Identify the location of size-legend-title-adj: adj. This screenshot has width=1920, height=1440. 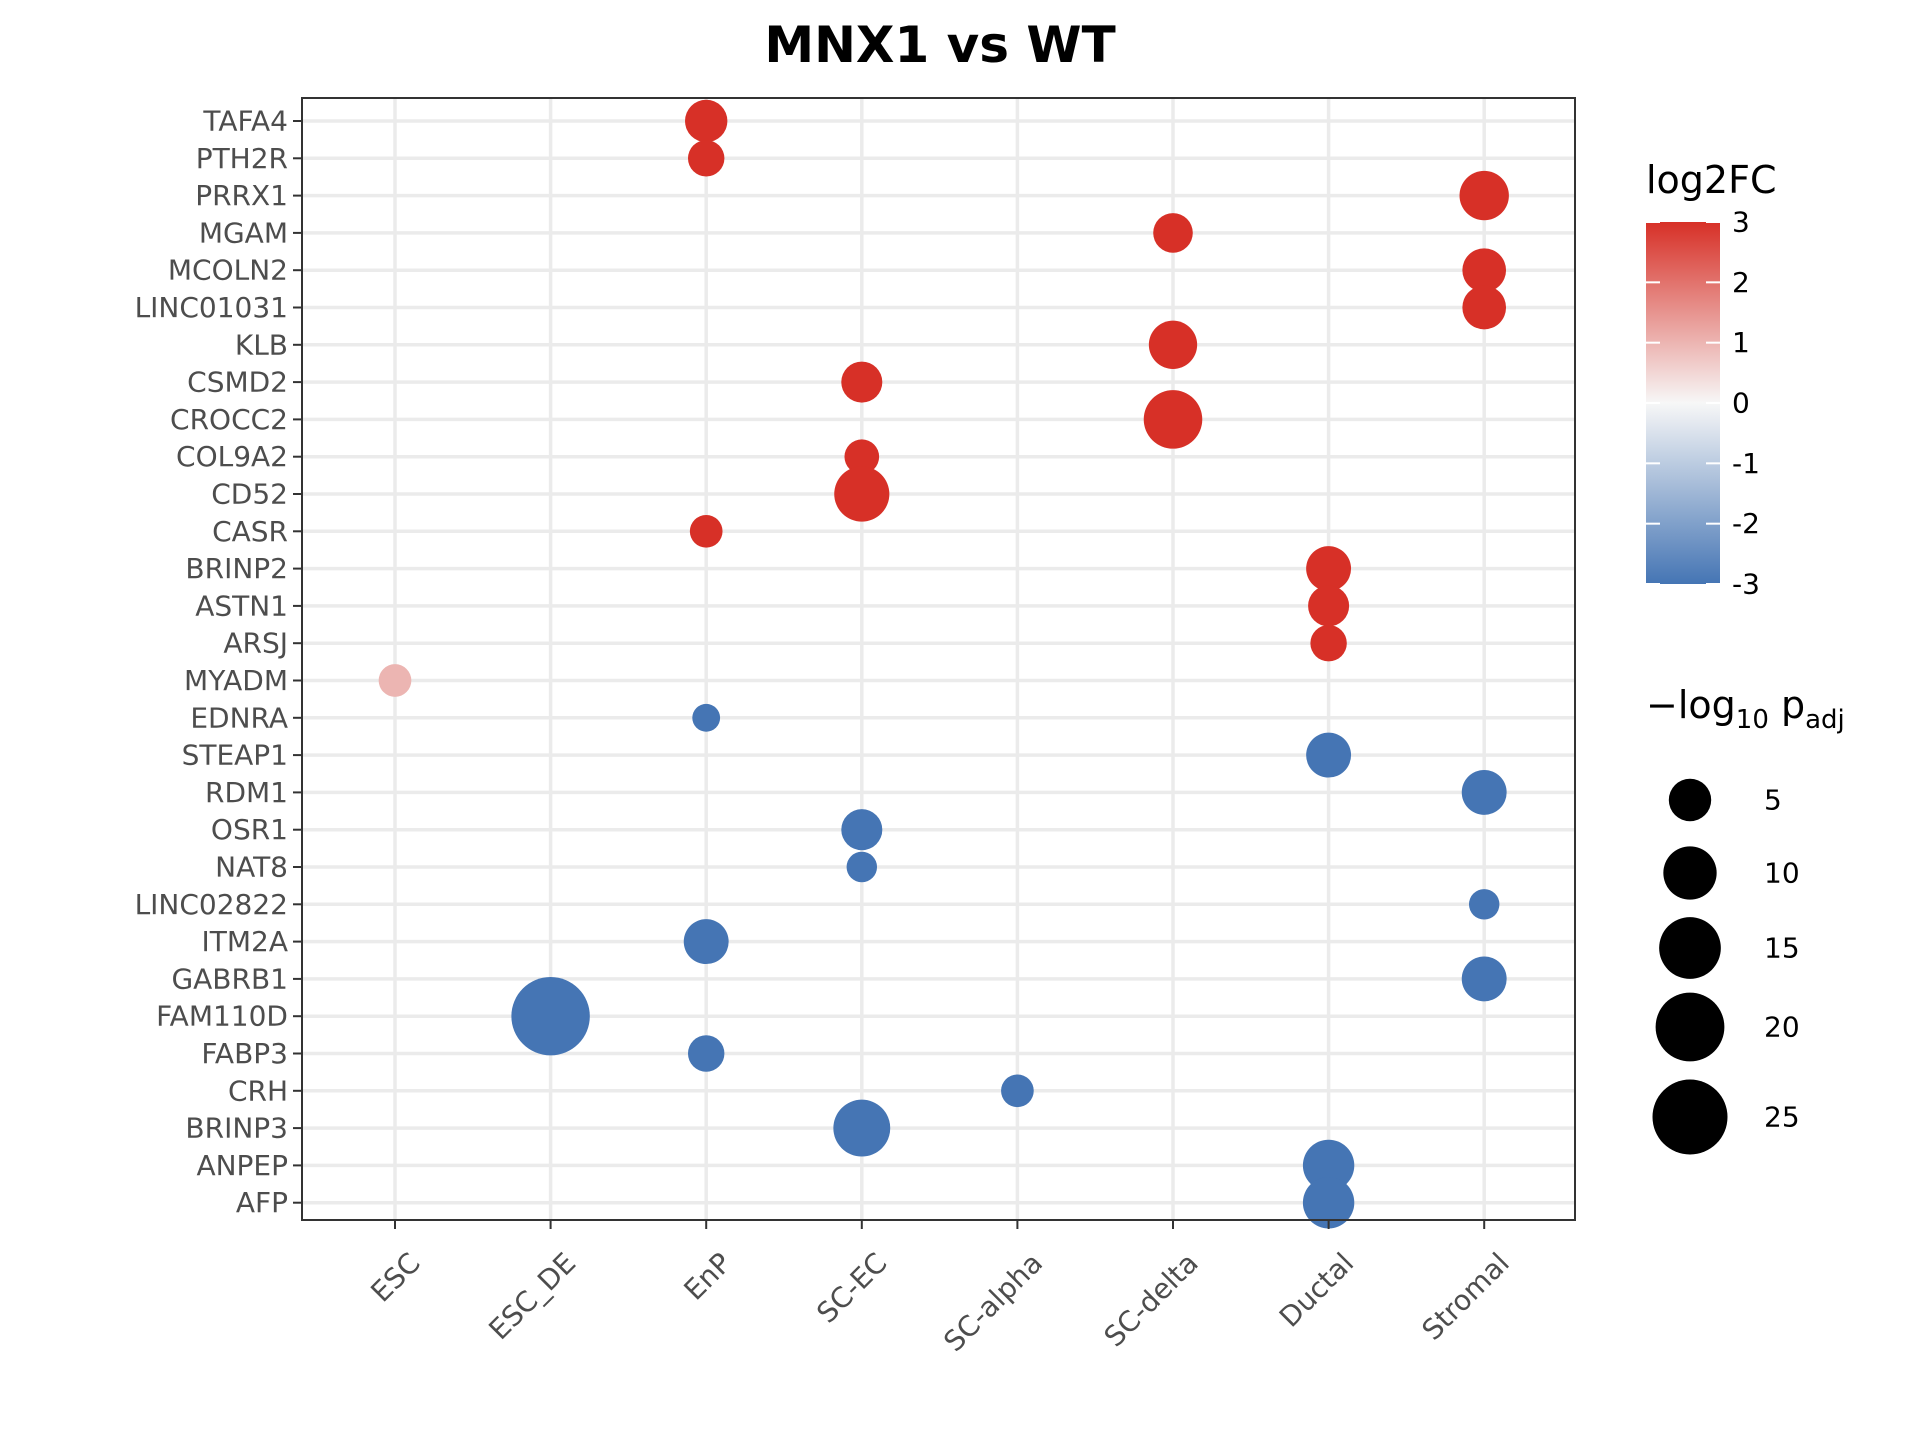
(1825, 720).